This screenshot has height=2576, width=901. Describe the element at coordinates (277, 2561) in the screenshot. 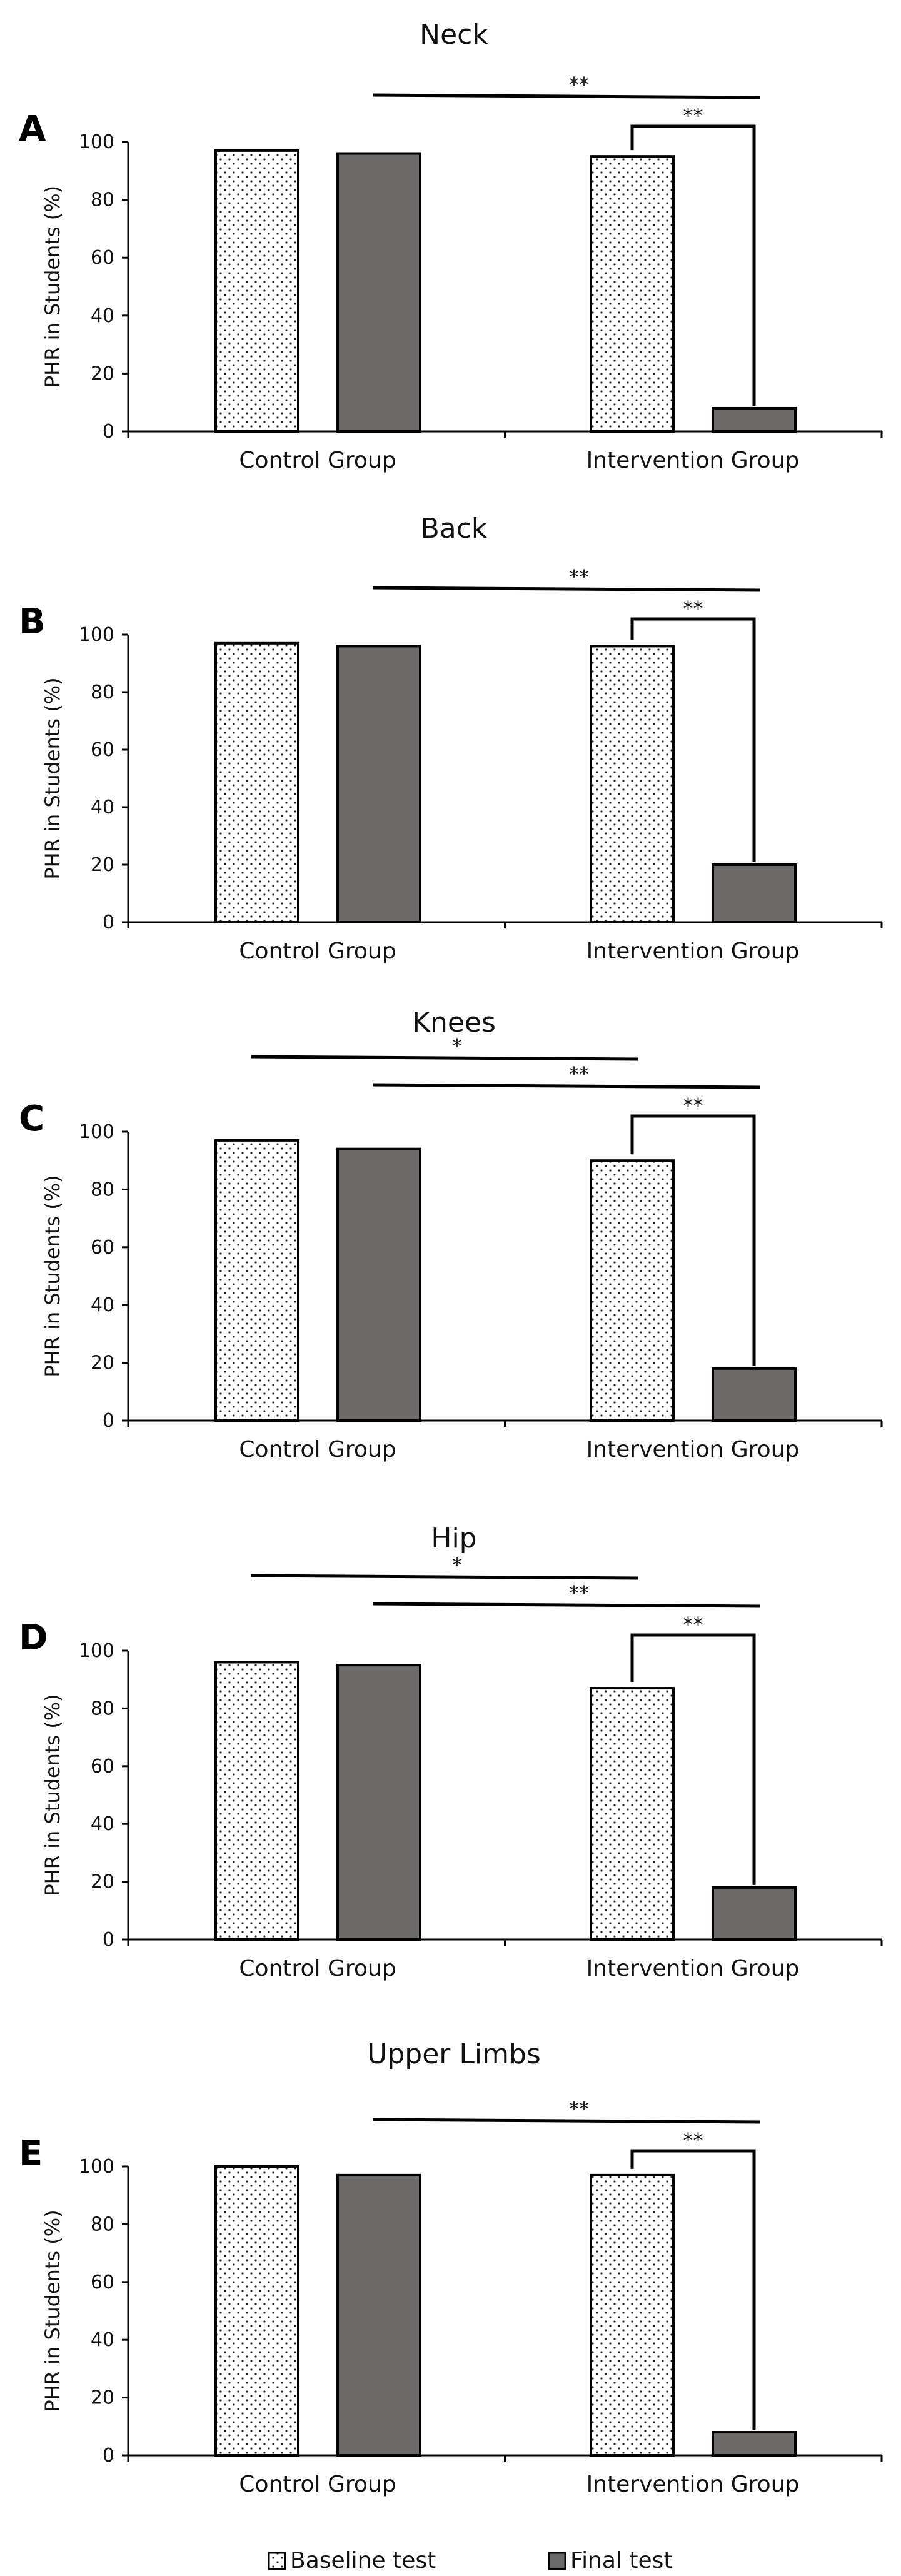

I see `legend-swatch-baseline` at that location.